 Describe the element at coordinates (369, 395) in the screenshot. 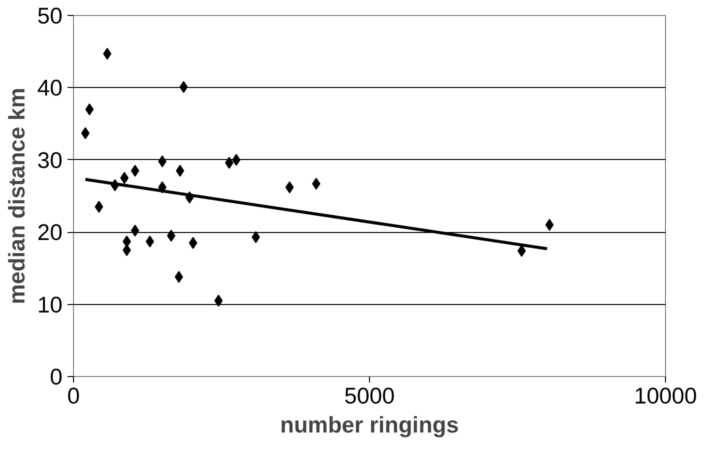

I see `x-tick-label: 5000` at that location.